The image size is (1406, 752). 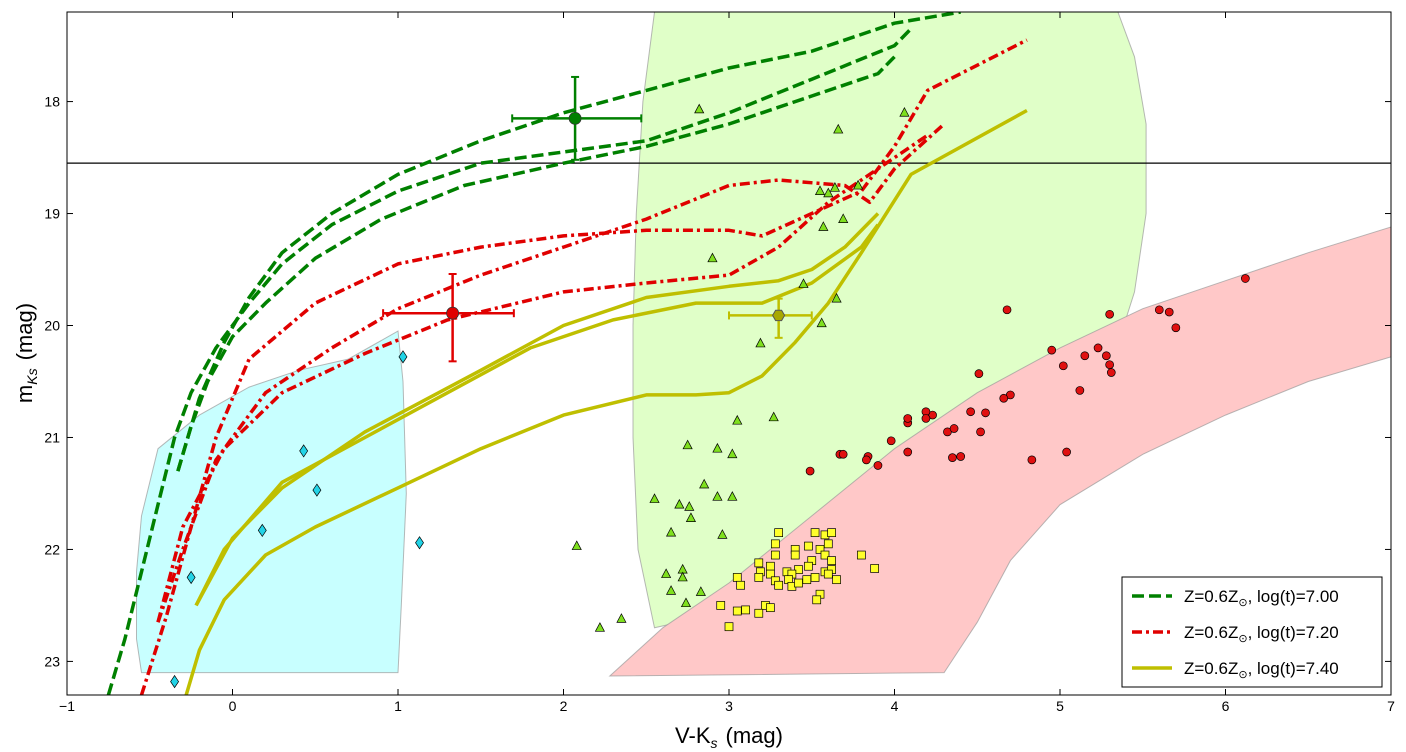 What do you see at coordinates (453, 313) in the screenshot?
I see `point-marker` at bounding box center [453, 313].